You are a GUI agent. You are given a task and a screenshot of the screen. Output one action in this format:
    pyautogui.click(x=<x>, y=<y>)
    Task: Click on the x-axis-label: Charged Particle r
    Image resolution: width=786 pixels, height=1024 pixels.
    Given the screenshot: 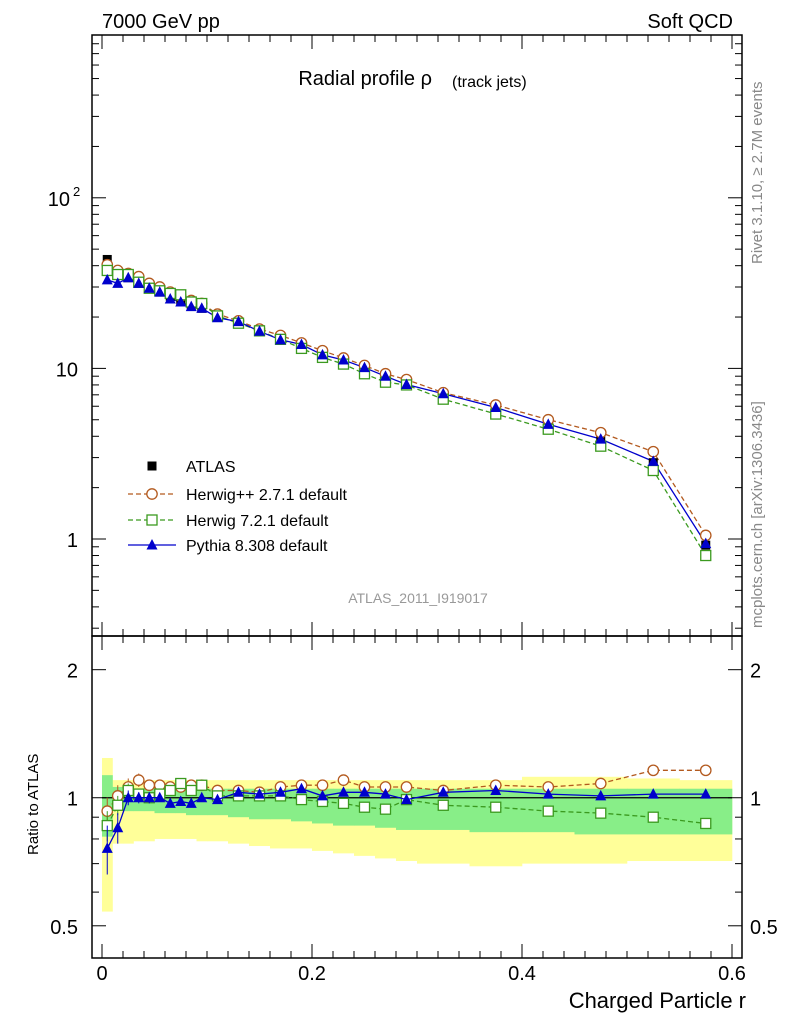 What is the action you would take?
    pyautogui.click(x=657, y=1000)
    